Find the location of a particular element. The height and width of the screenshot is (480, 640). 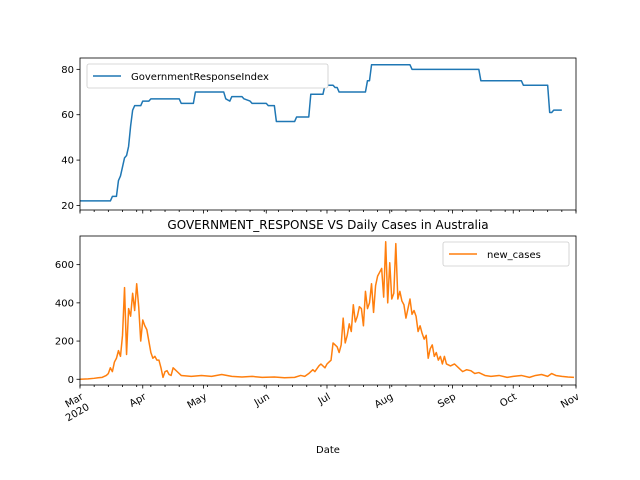

bottom-y-ticks: 0 200 400 600 is located at coordinates (67, 323).